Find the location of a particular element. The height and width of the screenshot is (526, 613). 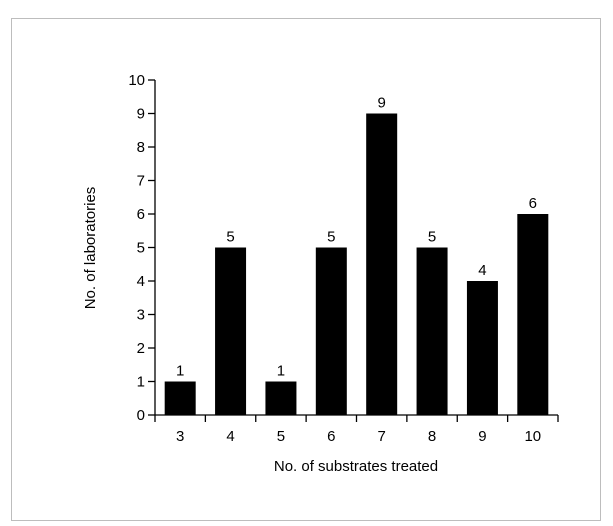

x-tick-label: 7 is located at coordinates (382, 436).